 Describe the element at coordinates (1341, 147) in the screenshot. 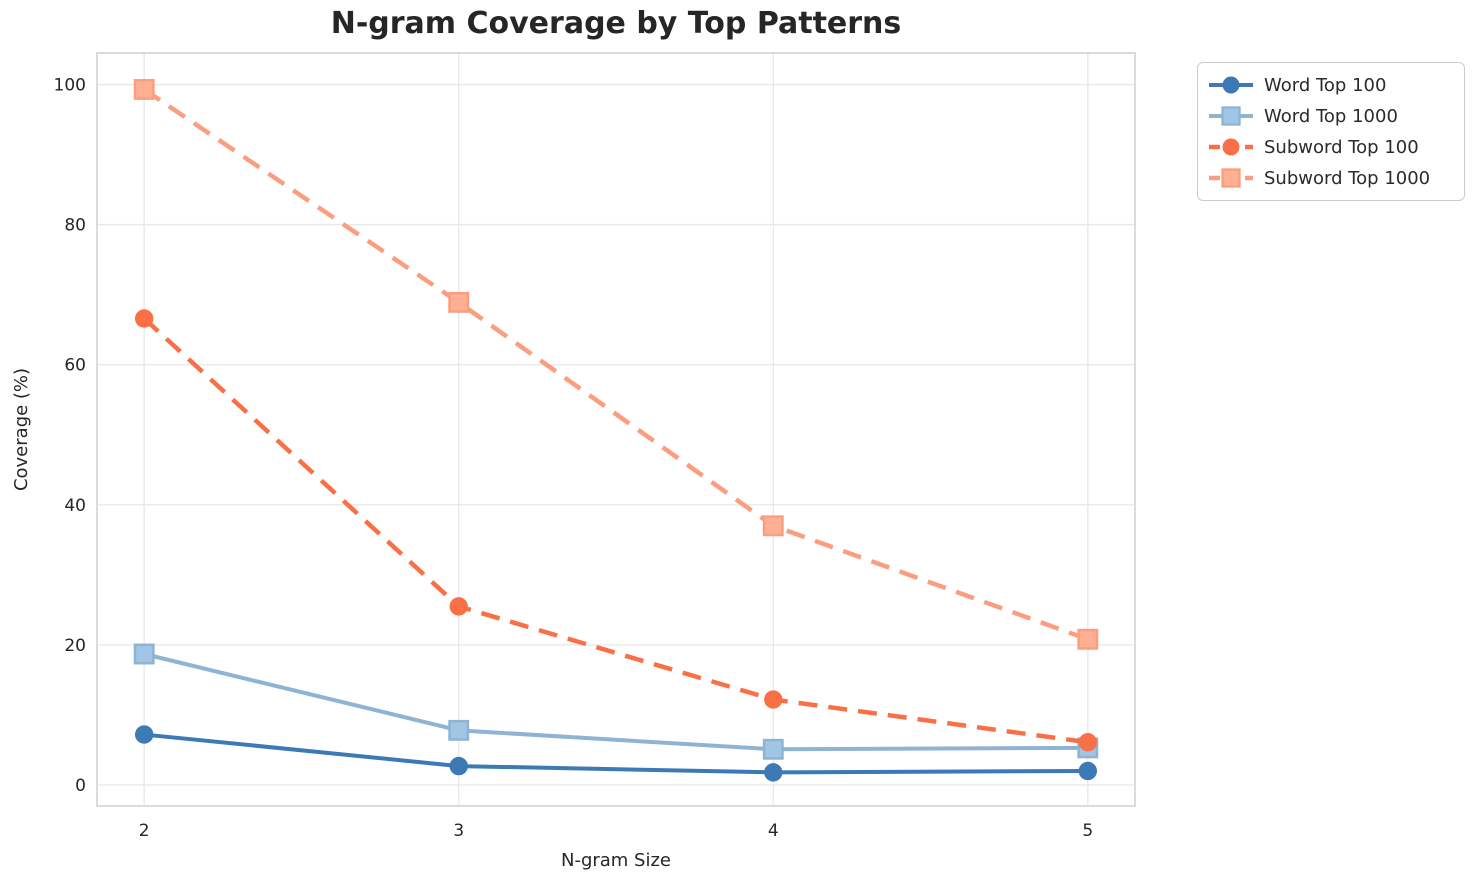

I see `legend-label: Subword Top 100` at that location.